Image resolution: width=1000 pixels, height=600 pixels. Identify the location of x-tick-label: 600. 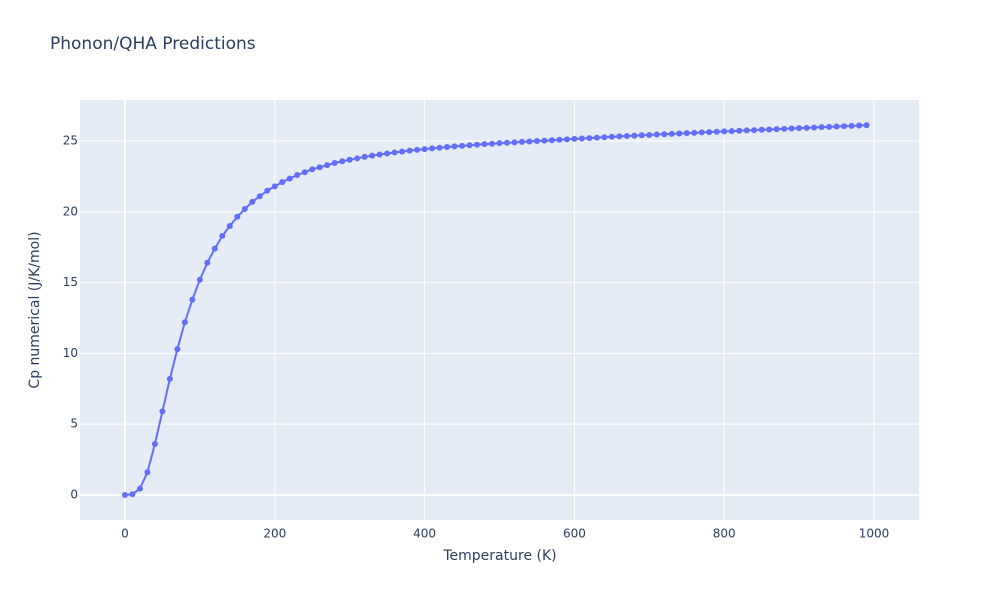
(574, 534).